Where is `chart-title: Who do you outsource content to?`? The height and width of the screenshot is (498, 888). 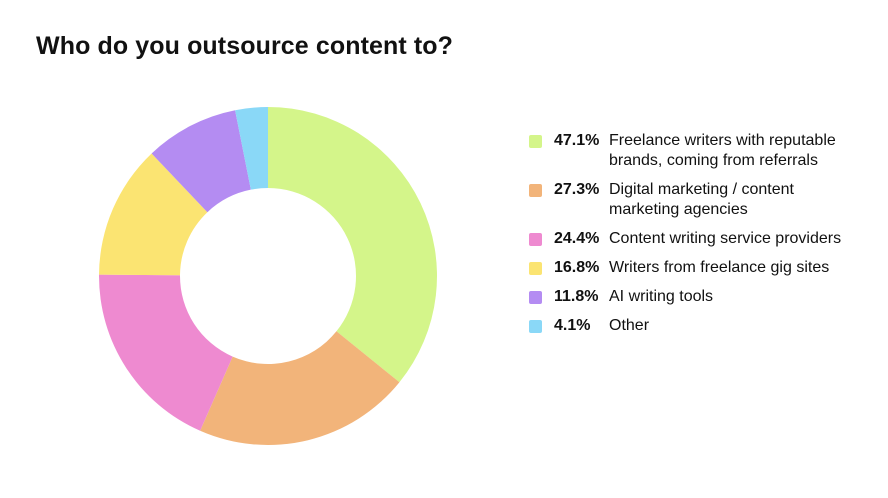
chart-title: Who do you outsource content to? is located at coordinates (245, 46).